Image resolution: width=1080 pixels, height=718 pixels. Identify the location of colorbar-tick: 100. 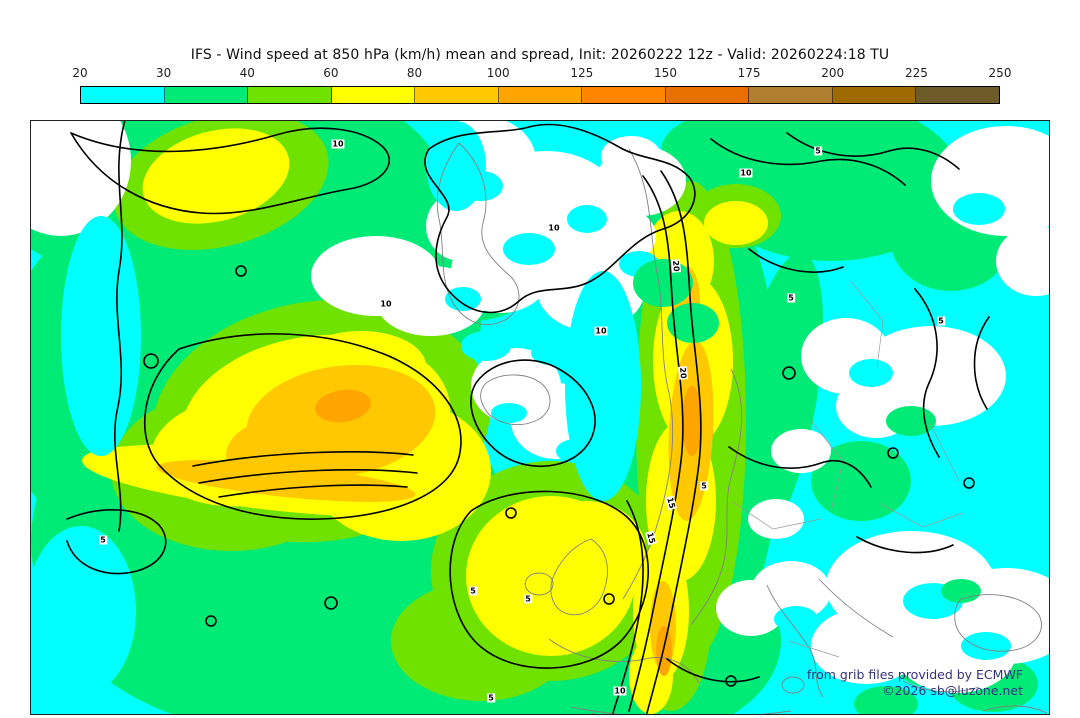
(498, 73).